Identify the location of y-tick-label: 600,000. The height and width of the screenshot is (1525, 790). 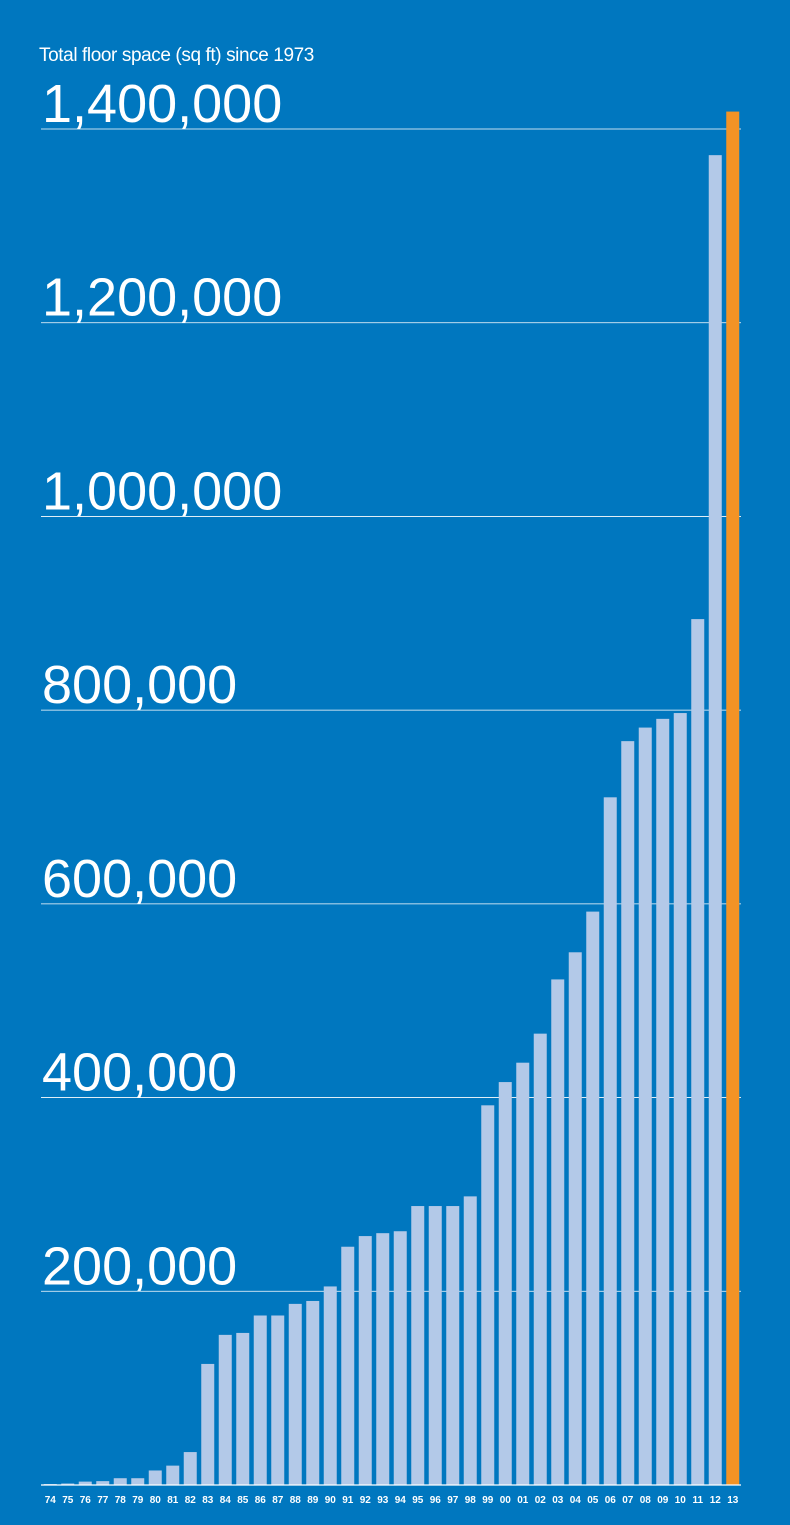
(139, 879).